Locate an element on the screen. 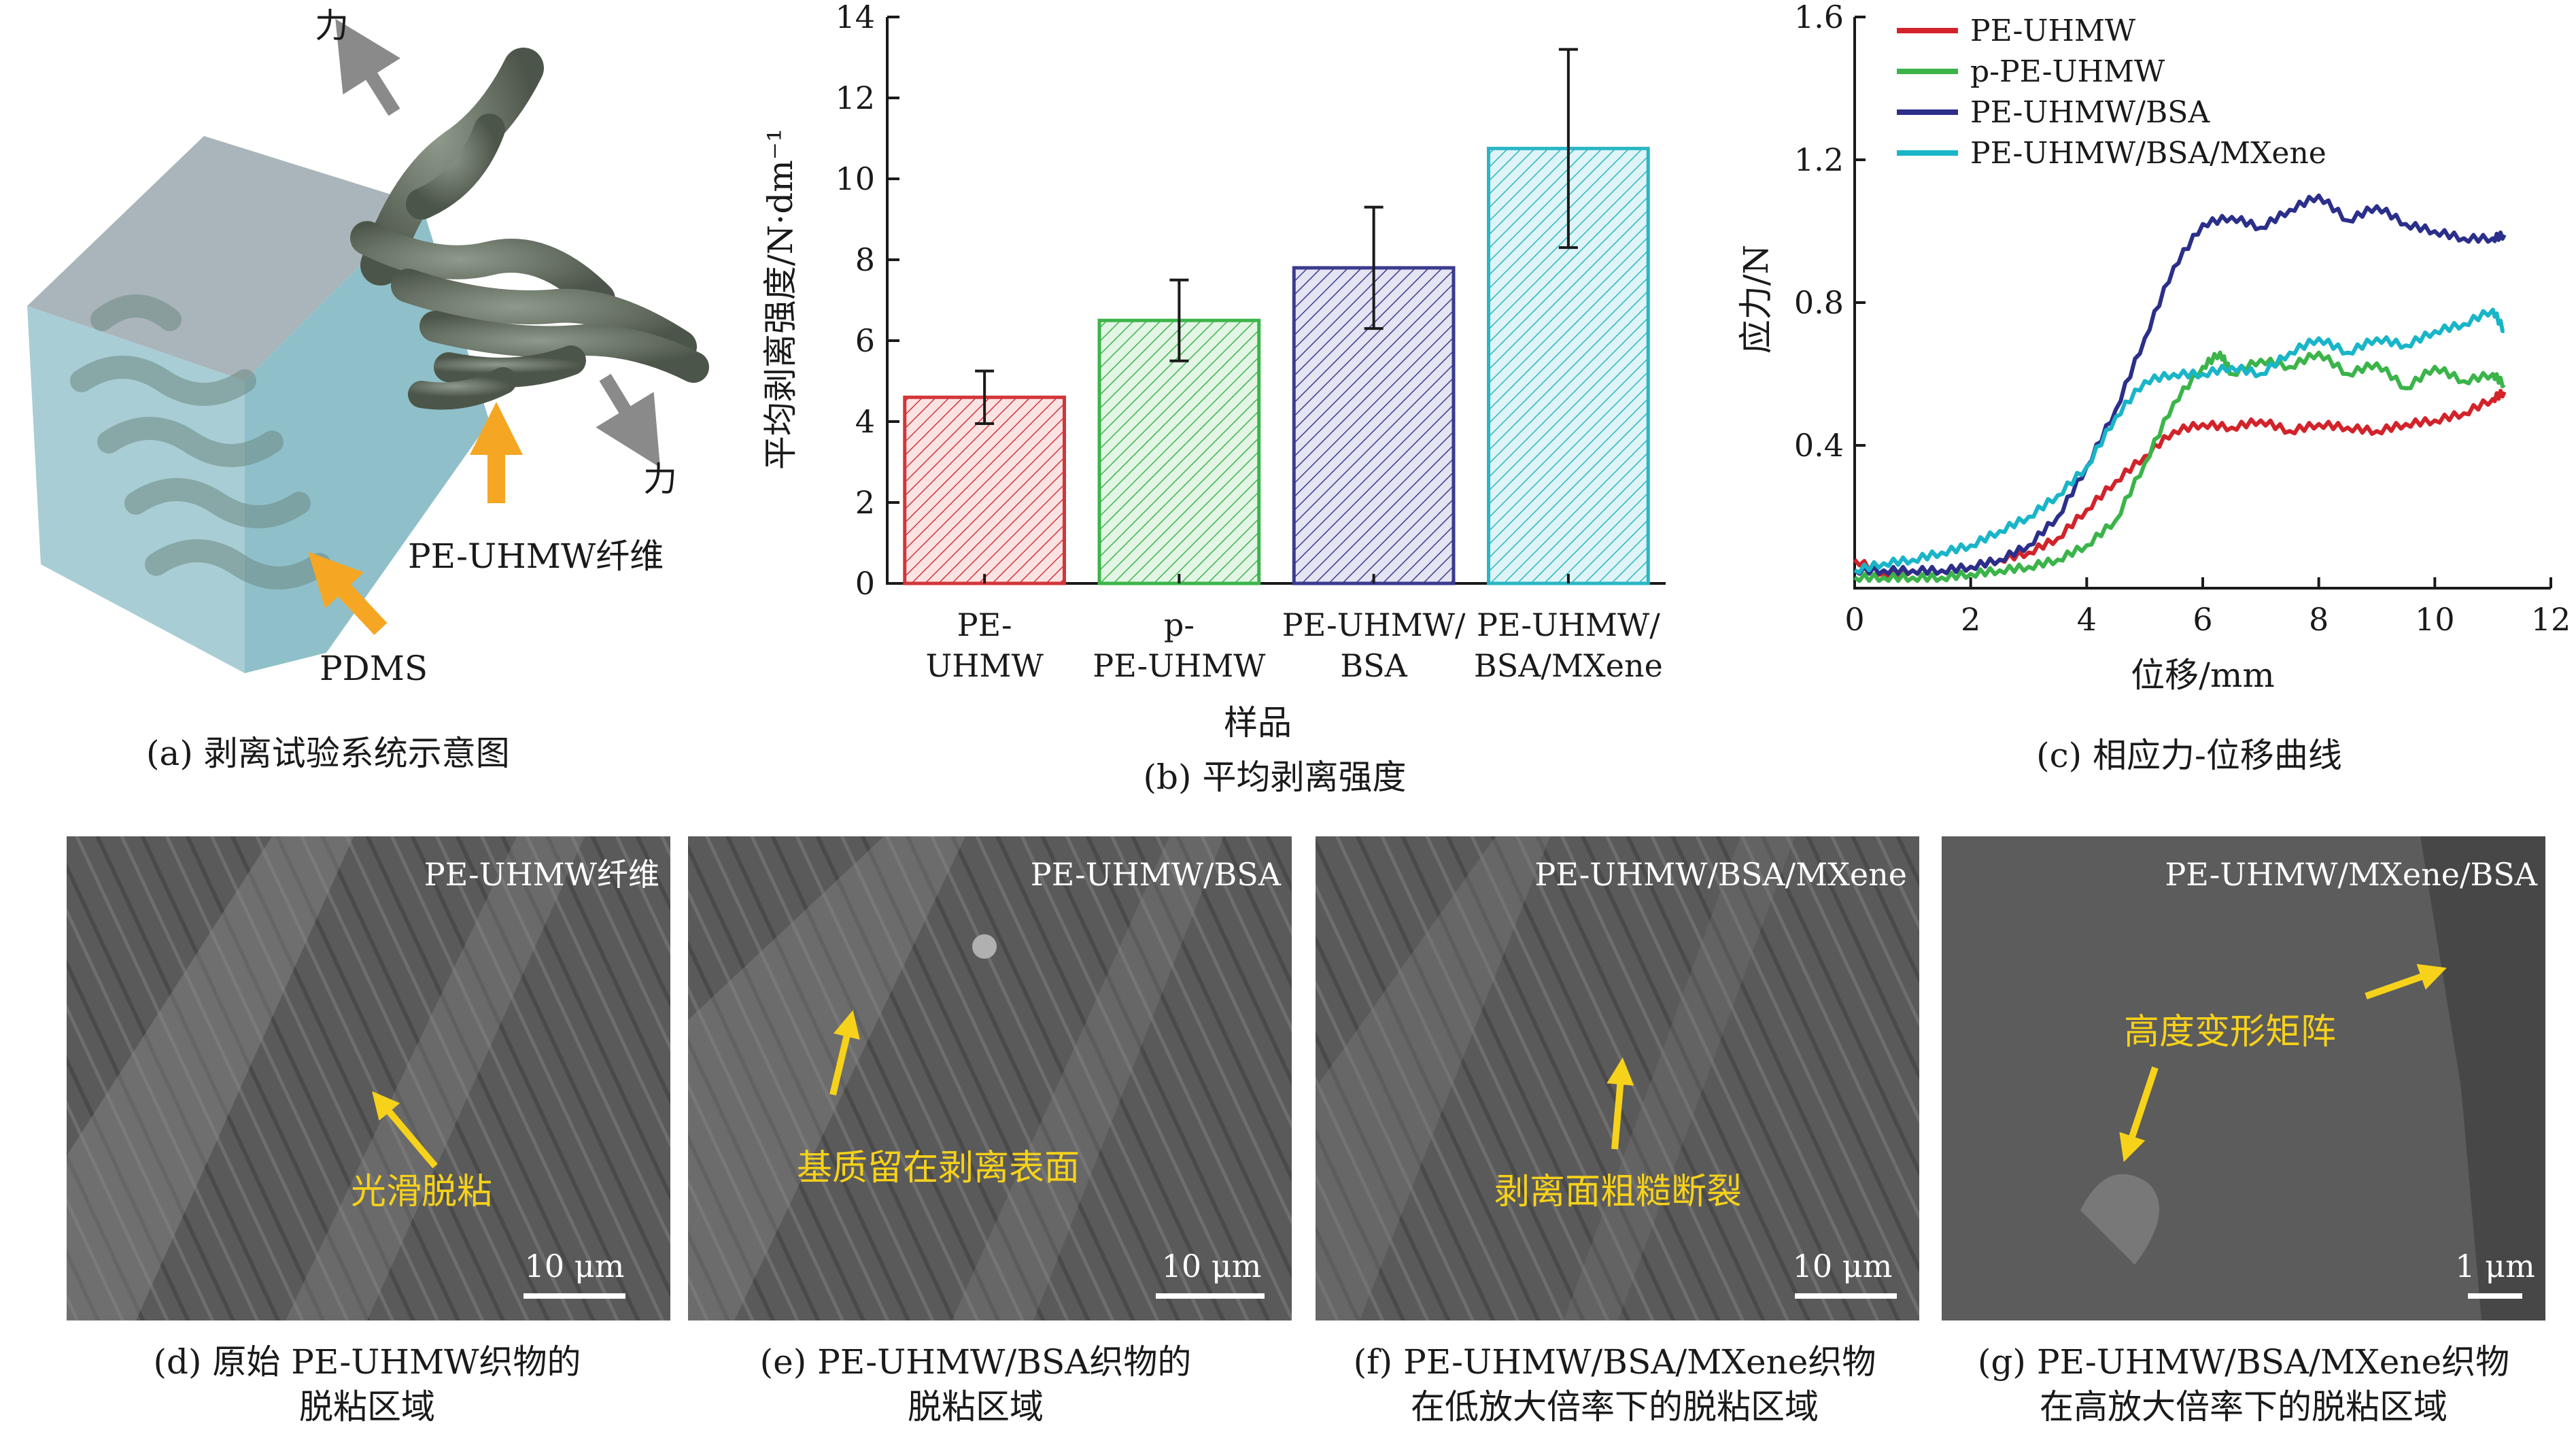  peel-test-schematic: 力 力 PE-UHMW纤维 PDMS (a) 剥离试验系统示意图 is located at coordinates (368, 390).